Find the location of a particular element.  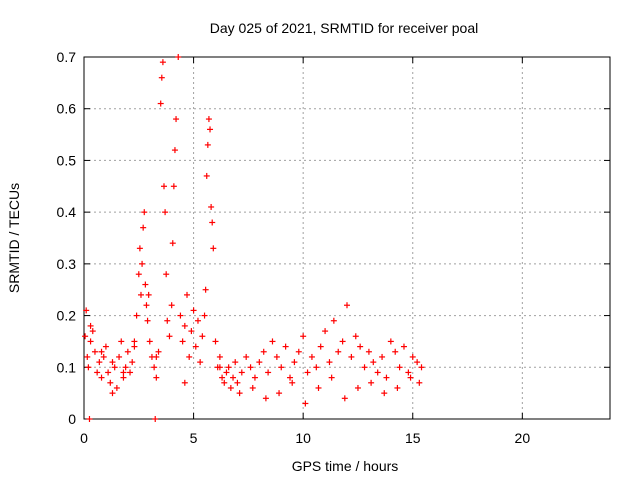

y-tick-label: 0.6 is located at coordinates (67, 109).